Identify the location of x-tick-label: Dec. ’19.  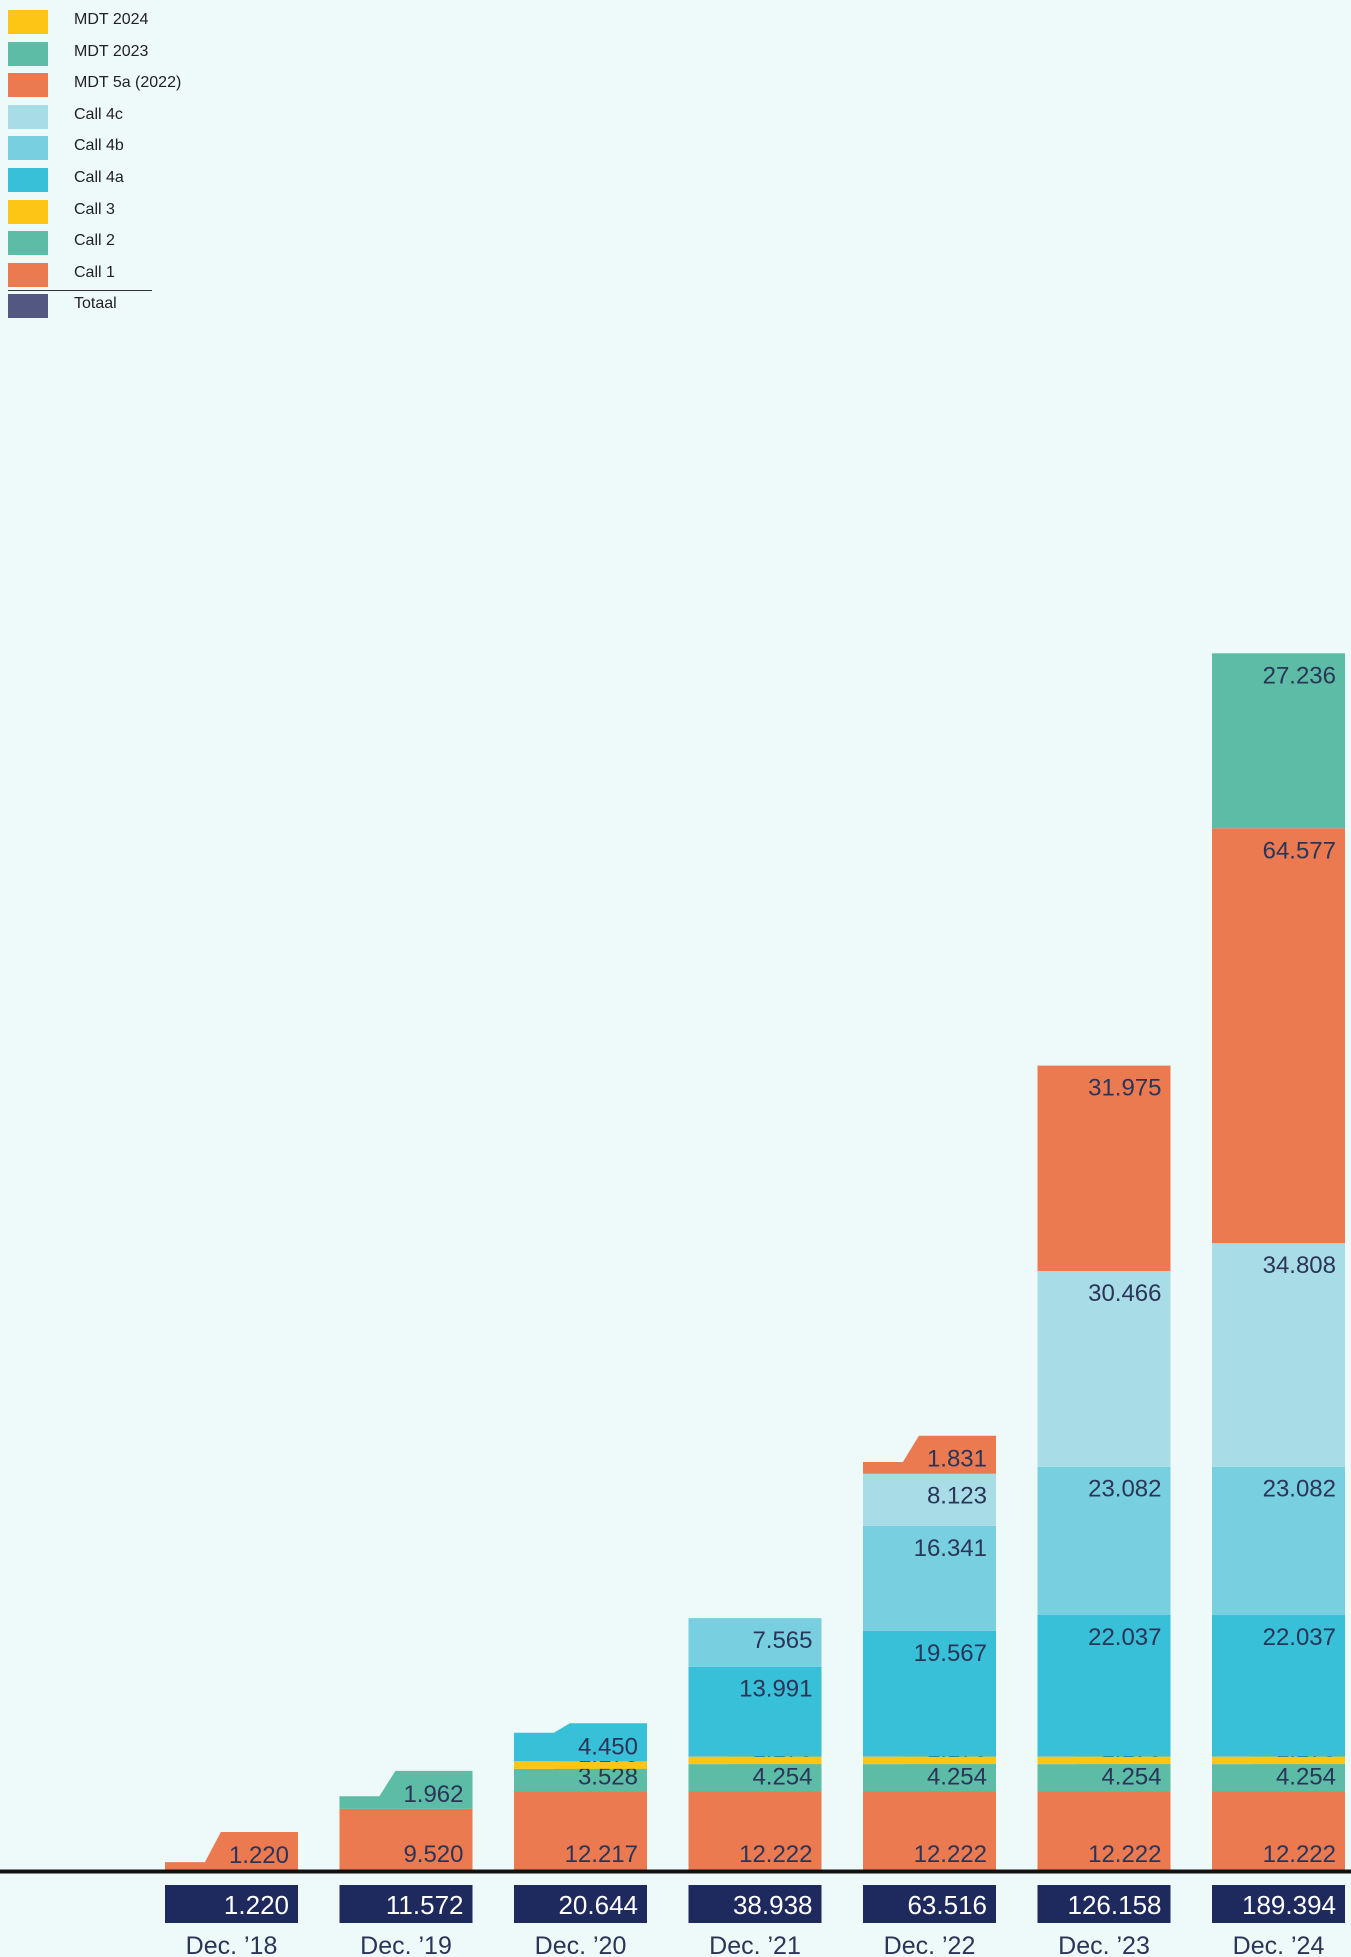
(406, 1944).